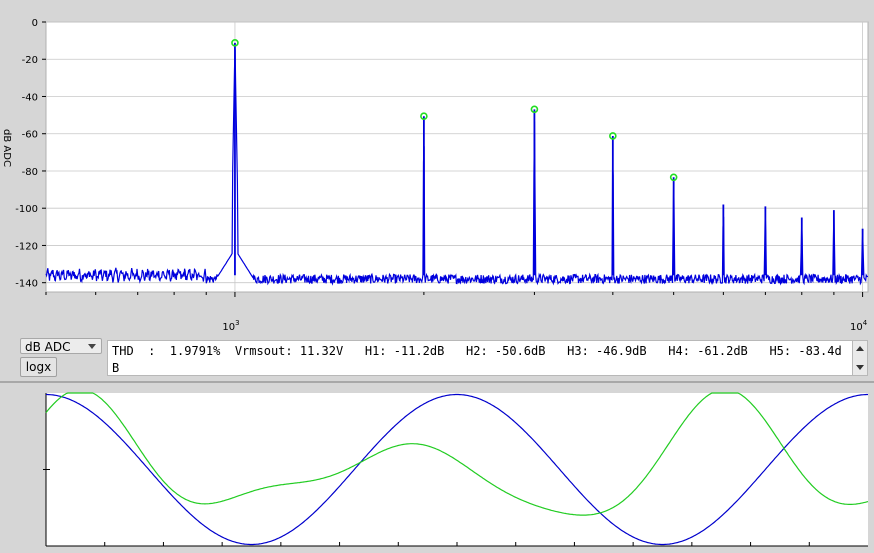  Describe the element at coordinates (30, 172) in the screenshot. I see `y-tick-label: -80` at that location.